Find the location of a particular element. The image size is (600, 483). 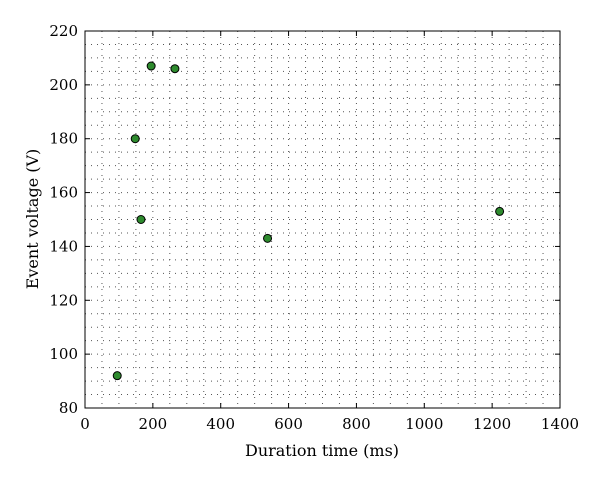

x-axis-label: Duration time (ms) is located at coordinates (322, 450).